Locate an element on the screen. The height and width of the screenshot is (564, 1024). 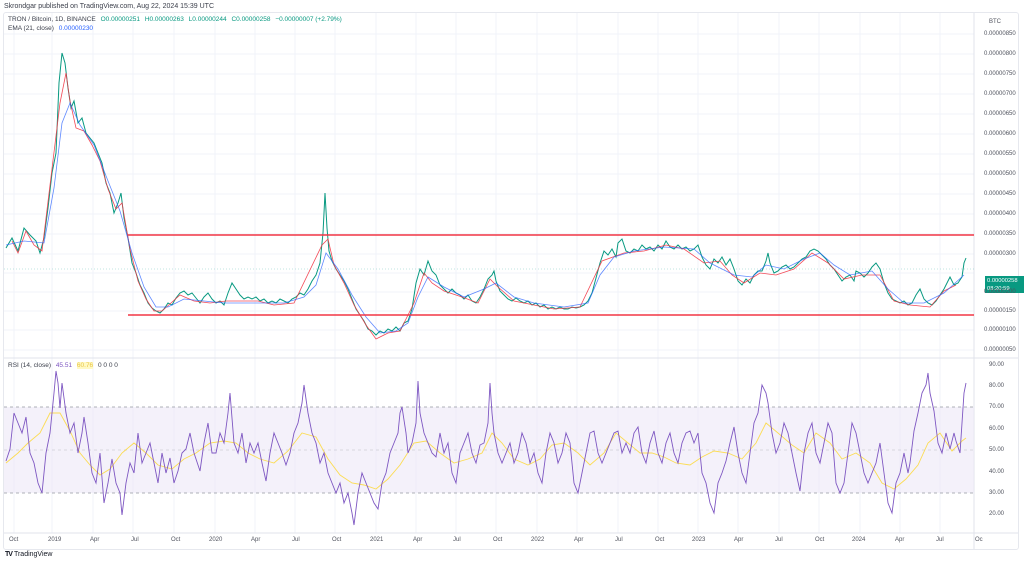
tradingview-brand: TV TradingView is located at coordinates (28, 554).